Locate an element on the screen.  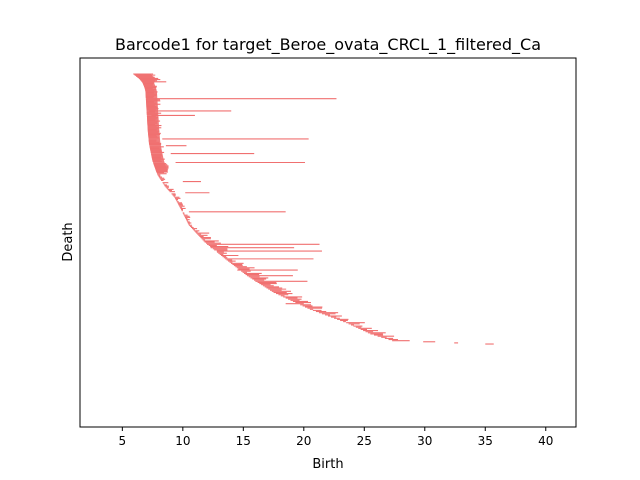
x-tick-label: 20 is located at coordinates (303, 441).